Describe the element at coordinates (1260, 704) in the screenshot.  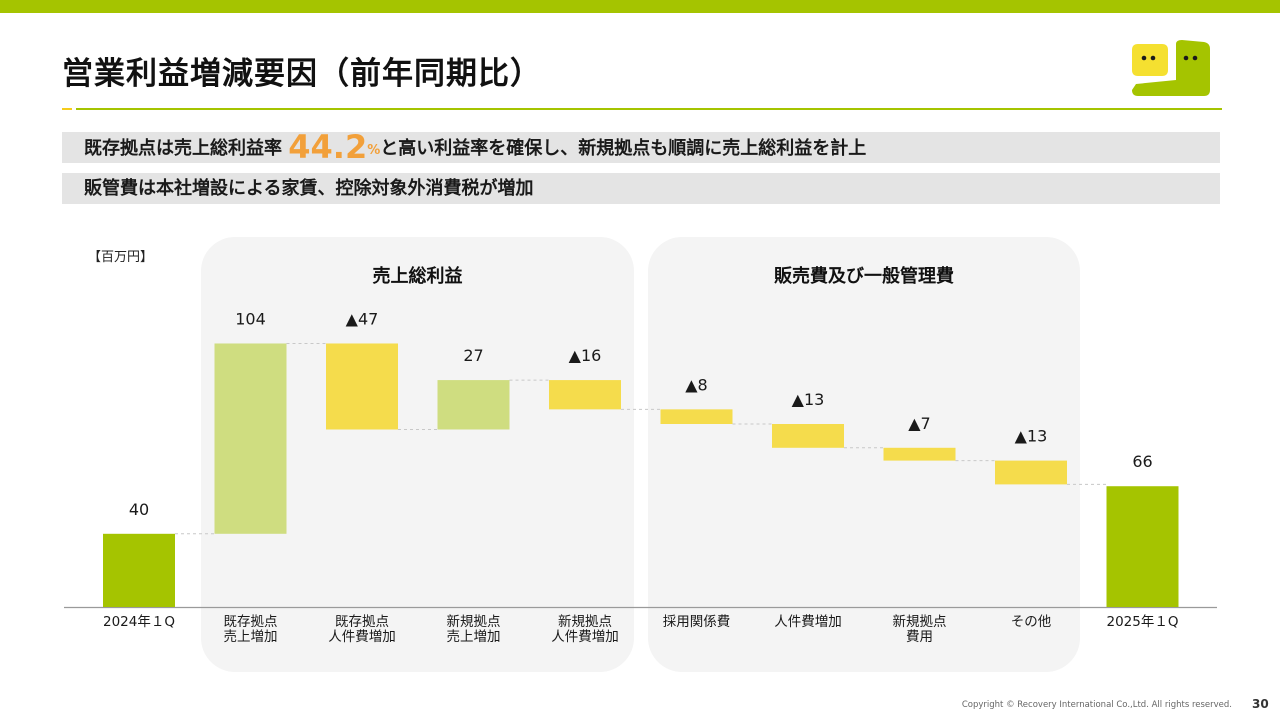
I see `page-number: 30` at that location.